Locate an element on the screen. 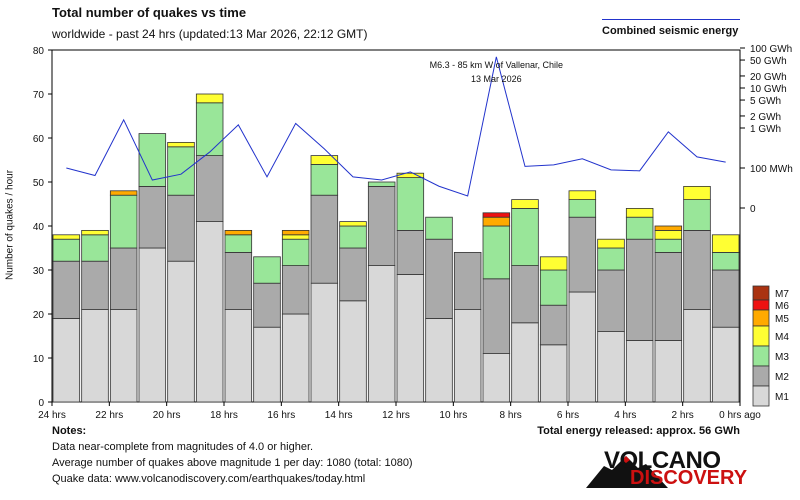 This screenshot has height=500, width=800. energy-tick-label: 100 MWh is located at coordinates (771, 169).